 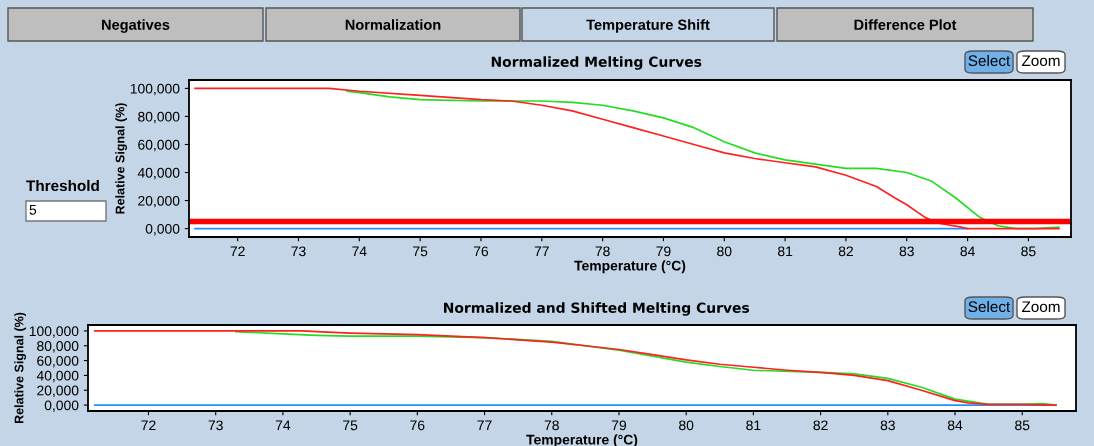 I want to click on chart-title: Normalized and Shifted Melting Curves, so click(x=597, y=309).